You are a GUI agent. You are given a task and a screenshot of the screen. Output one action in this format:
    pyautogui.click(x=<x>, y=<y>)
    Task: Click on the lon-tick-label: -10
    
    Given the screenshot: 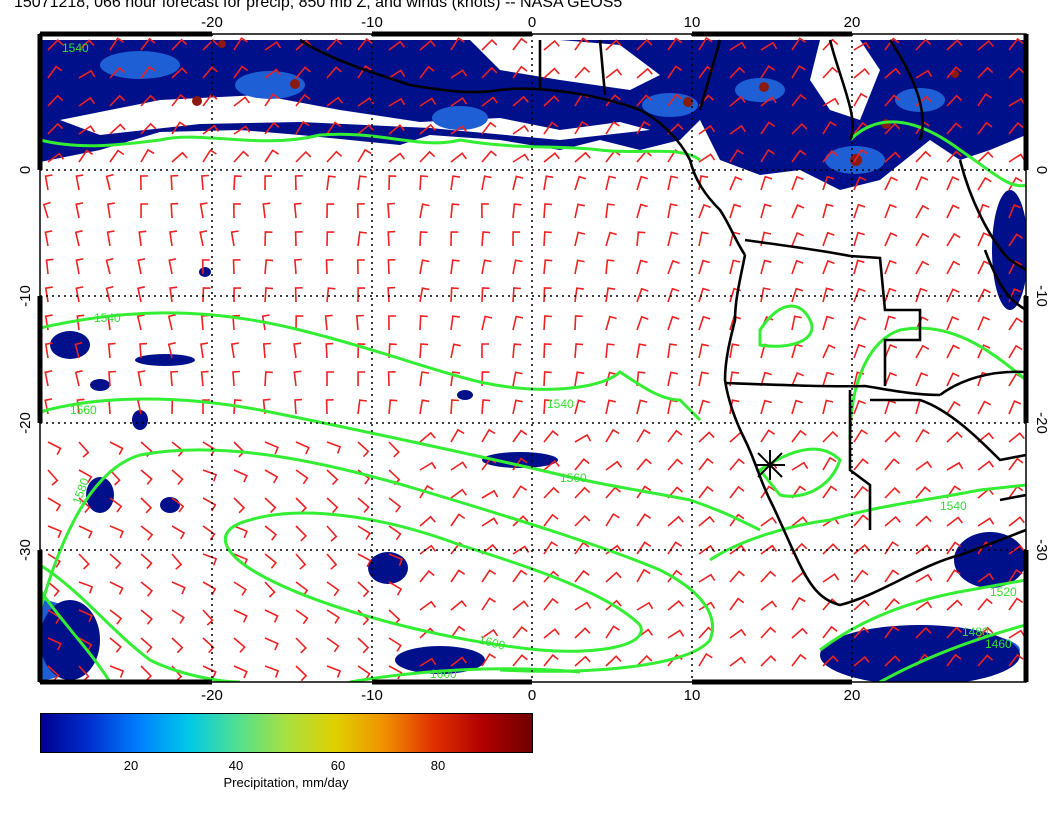 What is the action you would take?
    pyautogui.click(x=372, y=695)
    